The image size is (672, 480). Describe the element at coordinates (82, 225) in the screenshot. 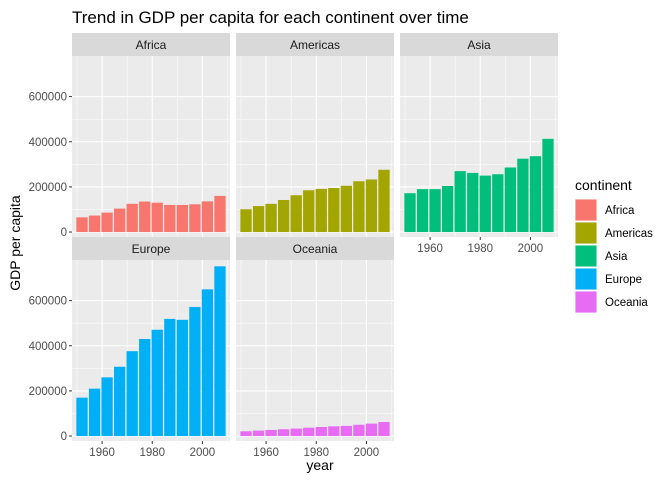

I see `bar-africa-1952` at that location.